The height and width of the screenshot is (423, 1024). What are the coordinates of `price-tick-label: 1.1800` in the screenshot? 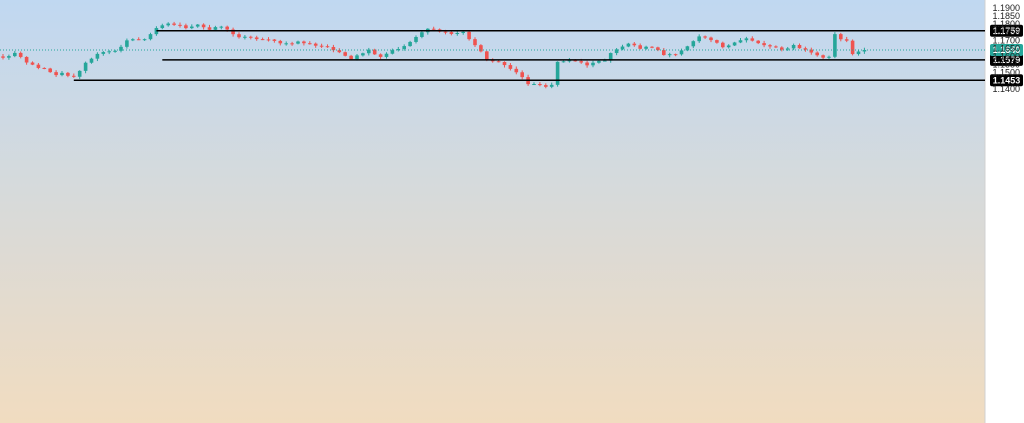 It's located at (1006, 24).